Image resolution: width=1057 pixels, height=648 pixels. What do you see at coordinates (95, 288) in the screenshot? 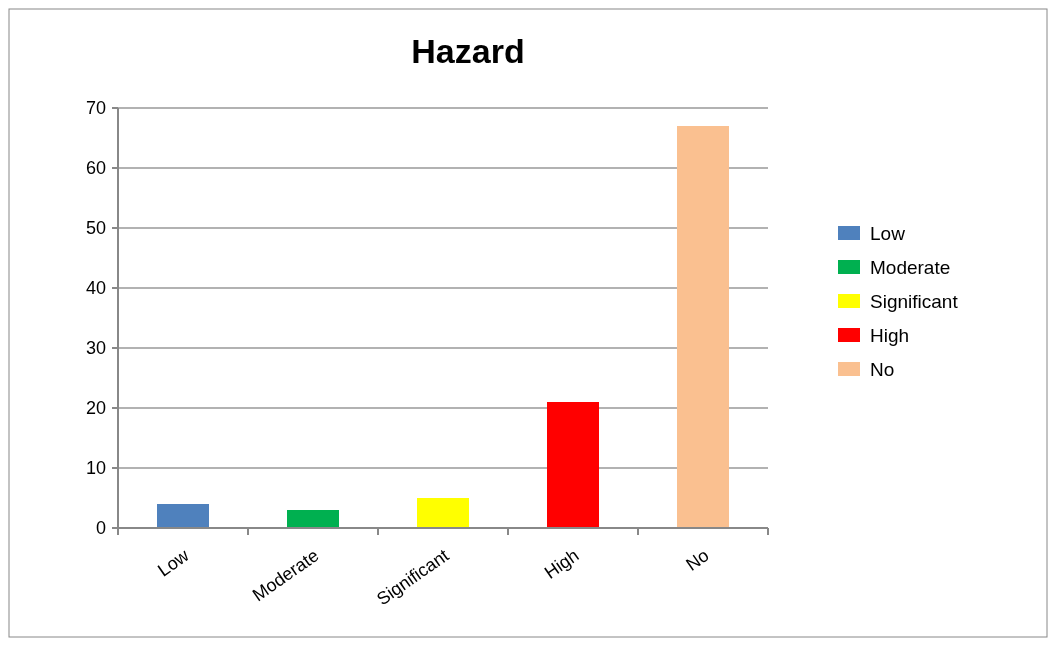
I see `y-tick-label: 40` at bounding box center [95, 288].